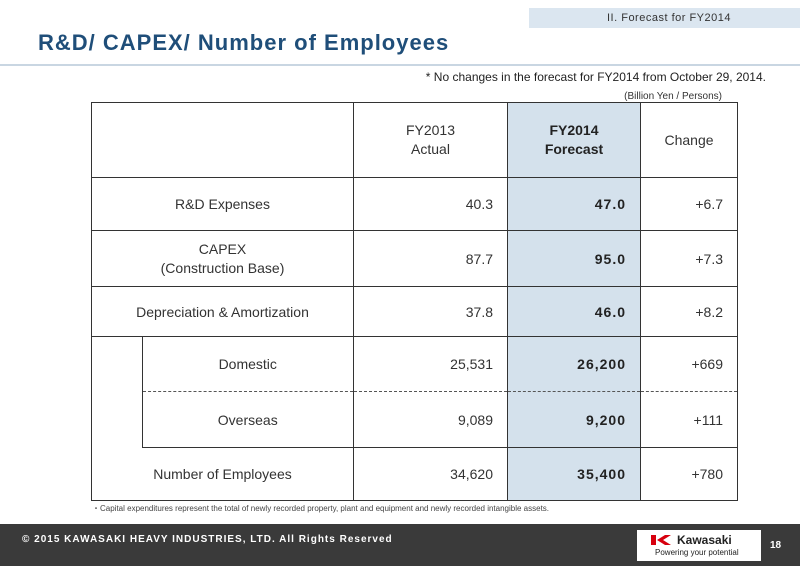 The width and height of the screenshot is (800, 566). What do you see at coordinates (574, 311) in the screenshot?
I see `row-fy2014: 46.0` at bounding box center [574, 311].